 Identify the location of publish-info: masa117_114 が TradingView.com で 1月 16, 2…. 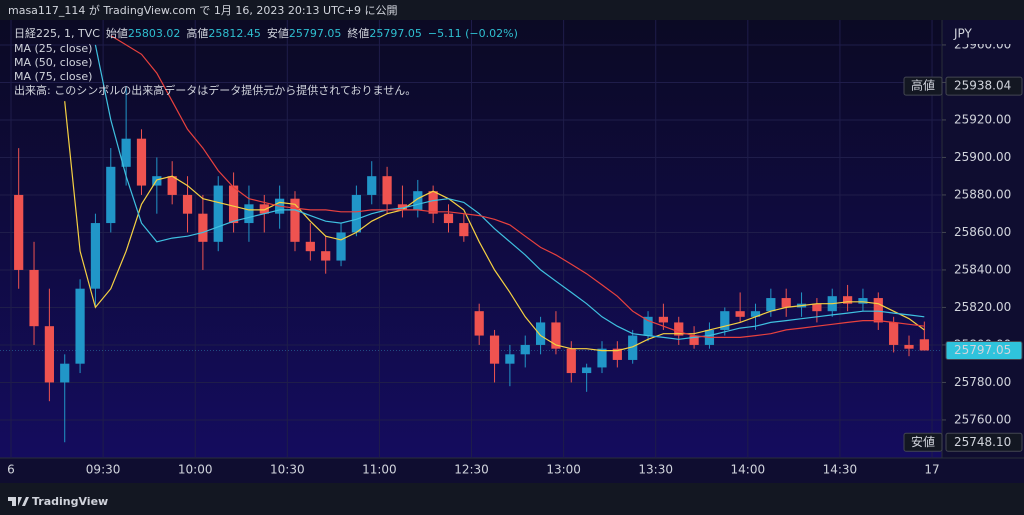
(203, 10).